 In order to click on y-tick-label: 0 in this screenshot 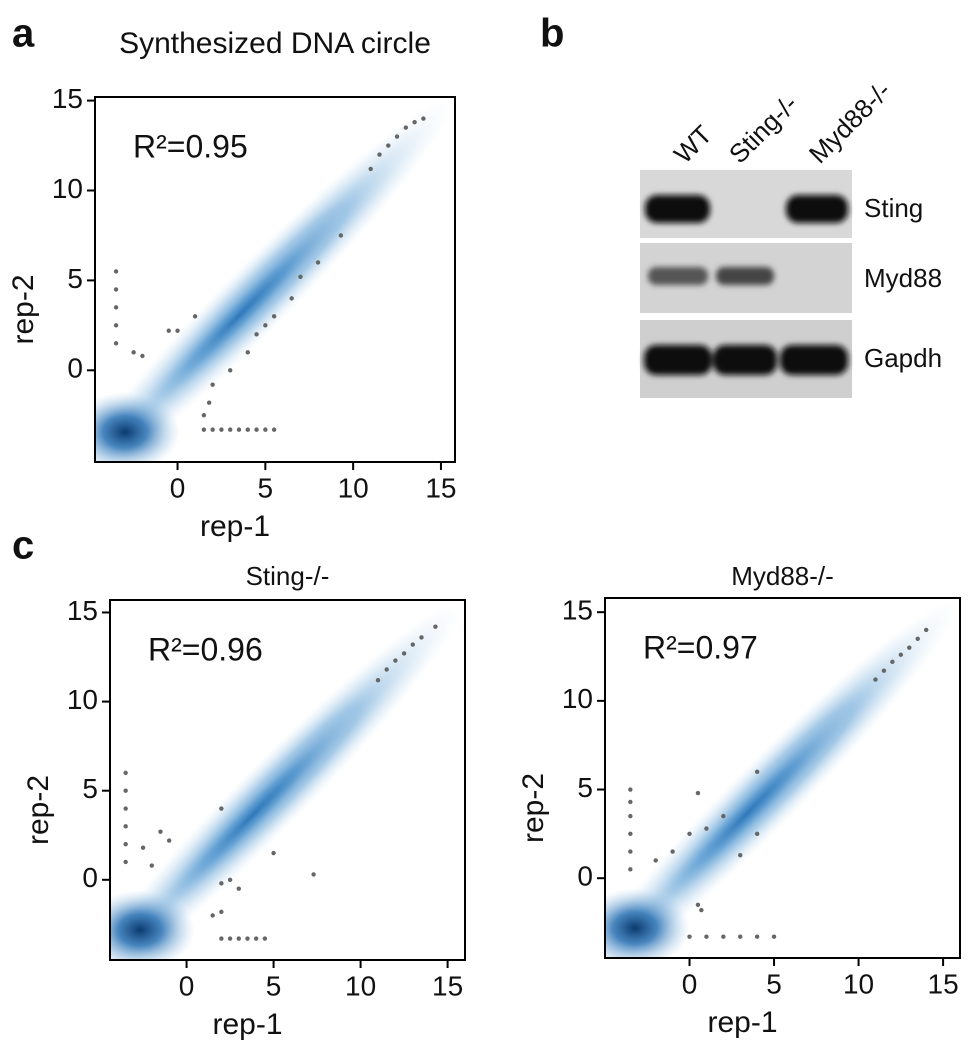, I will do `click(585, 876)`.